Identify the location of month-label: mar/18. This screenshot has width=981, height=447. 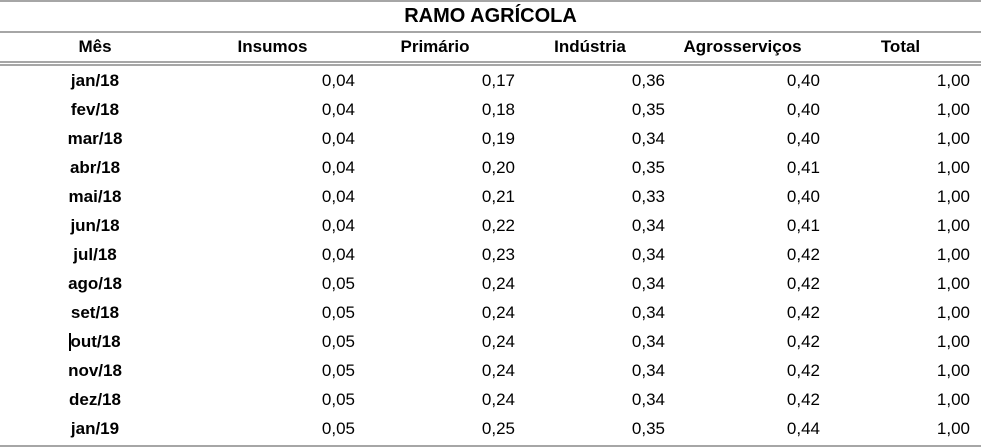
(95, 138).